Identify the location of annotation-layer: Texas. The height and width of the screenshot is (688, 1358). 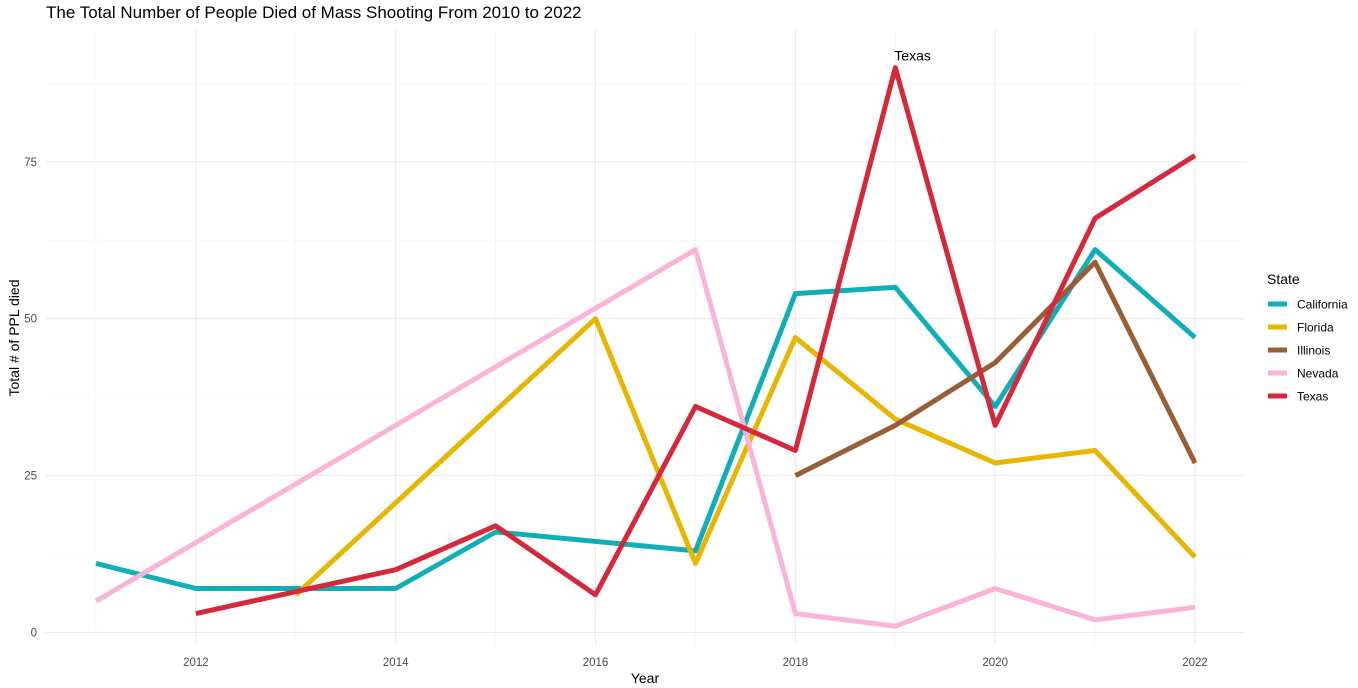
(912, 56).